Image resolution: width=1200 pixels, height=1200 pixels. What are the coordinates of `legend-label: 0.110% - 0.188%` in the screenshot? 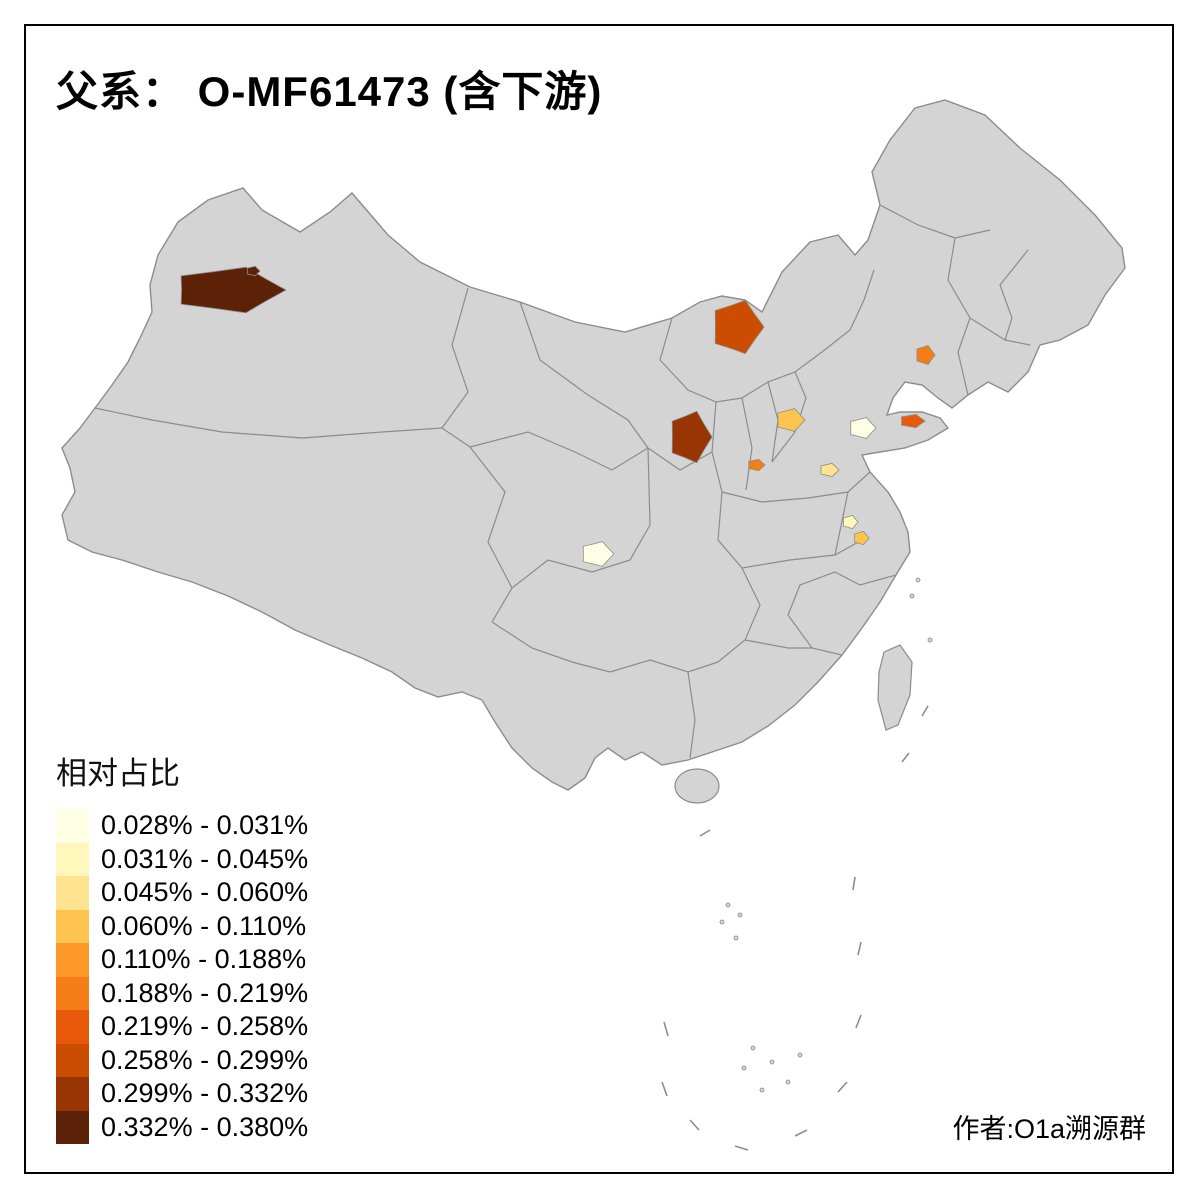 It's located at (204, 959).